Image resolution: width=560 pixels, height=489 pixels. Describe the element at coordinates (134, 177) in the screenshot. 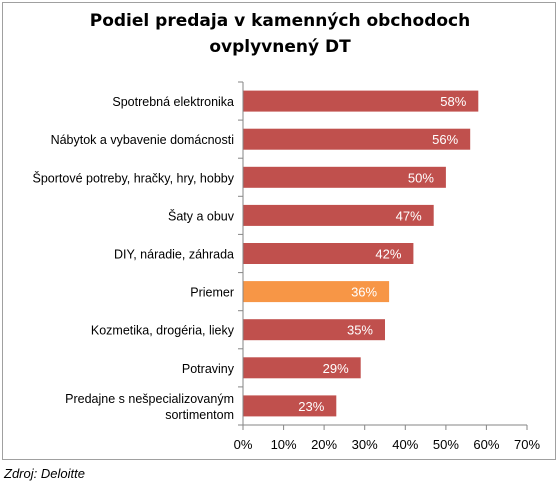

I see `category-label-3: Športové potreby, hračky, hry, hobby` at that location.